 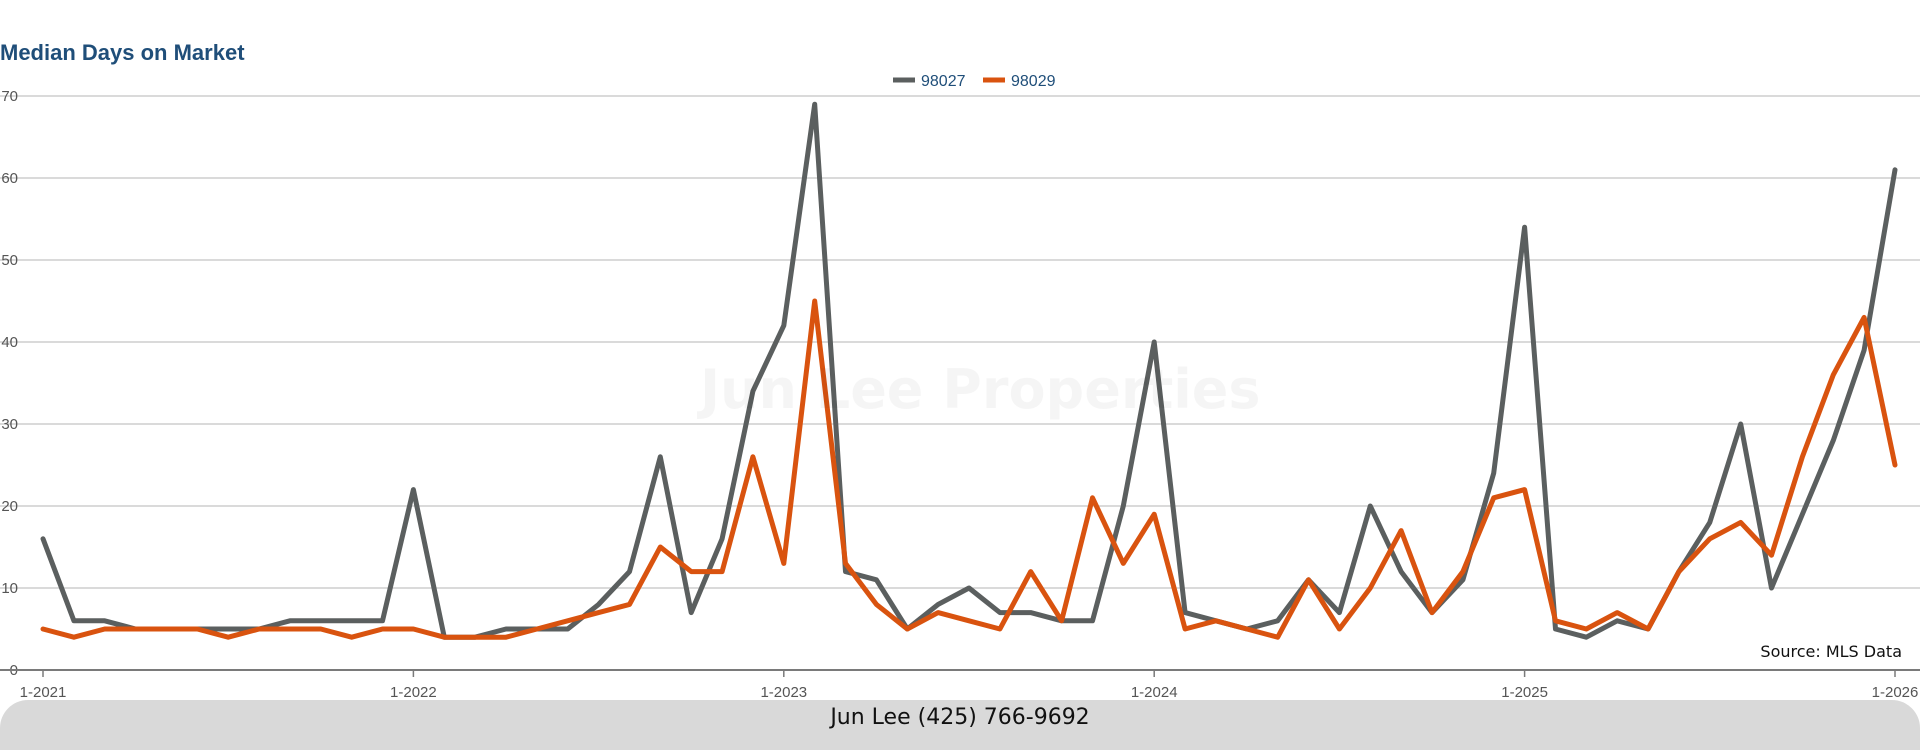 I want to click on x-tick-label: 1-2024, so click(x=1154, y=692).